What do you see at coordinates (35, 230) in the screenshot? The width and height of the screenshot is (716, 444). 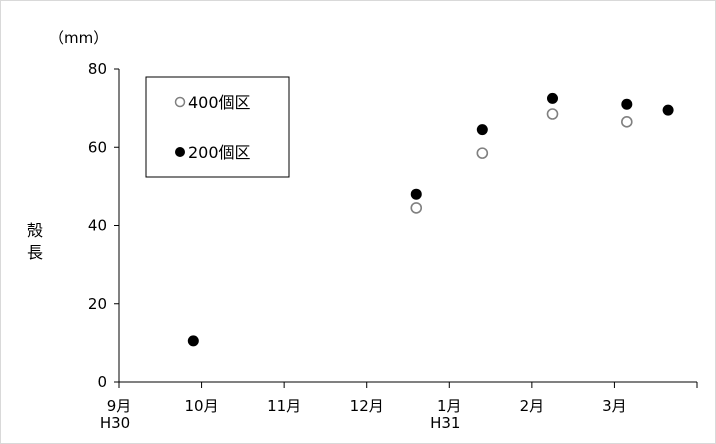 I see `y-axis-label-char: 殻` at bounding box center [35, 230].